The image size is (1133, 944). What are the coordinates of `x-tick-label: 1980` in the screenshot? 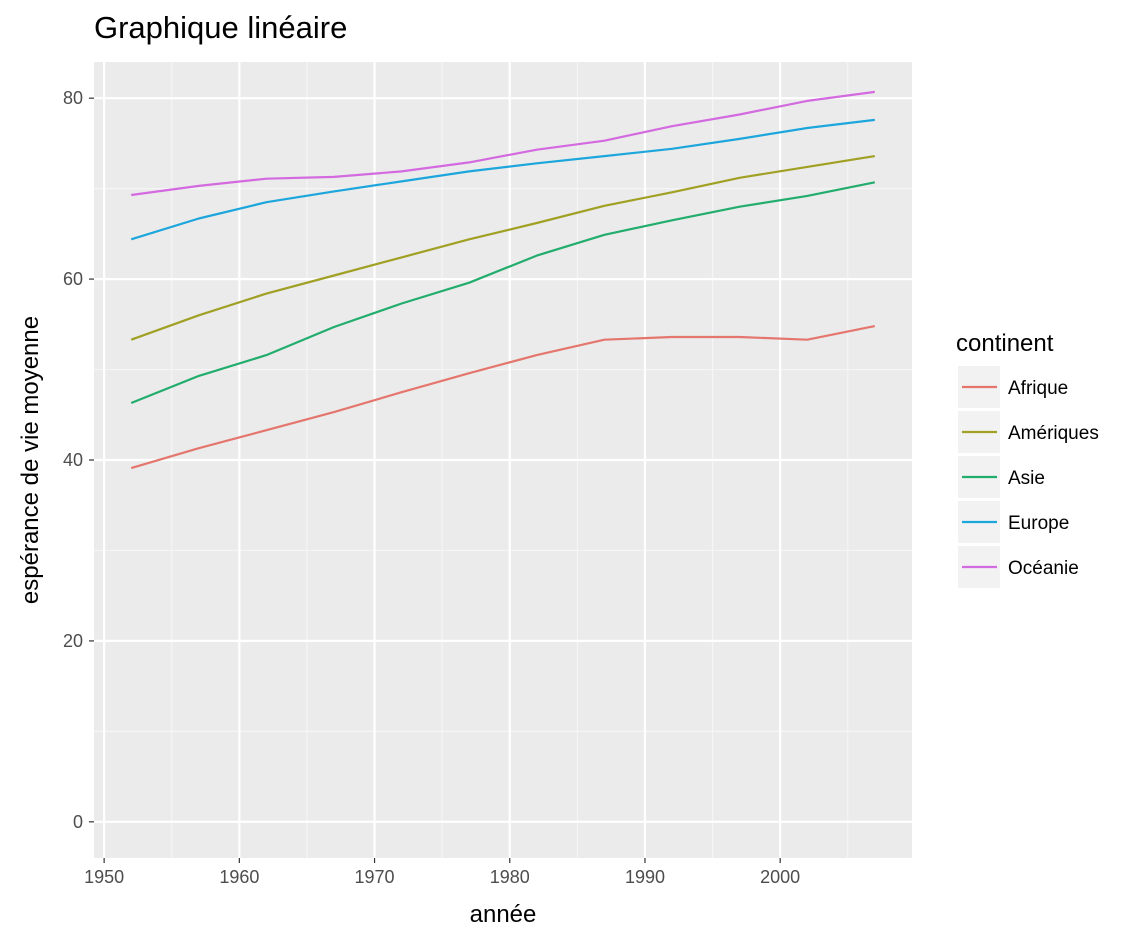 It's located at (510, 877).